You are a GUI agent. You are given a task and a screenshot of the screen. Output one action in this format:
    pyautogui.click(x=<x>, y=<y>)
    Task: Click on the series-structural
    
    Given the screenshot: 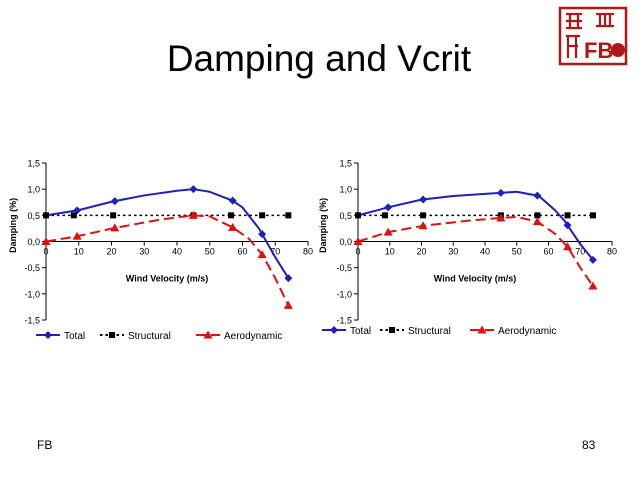 What is the action you would take?
    pyautogui.click(x=167, y=215)
    